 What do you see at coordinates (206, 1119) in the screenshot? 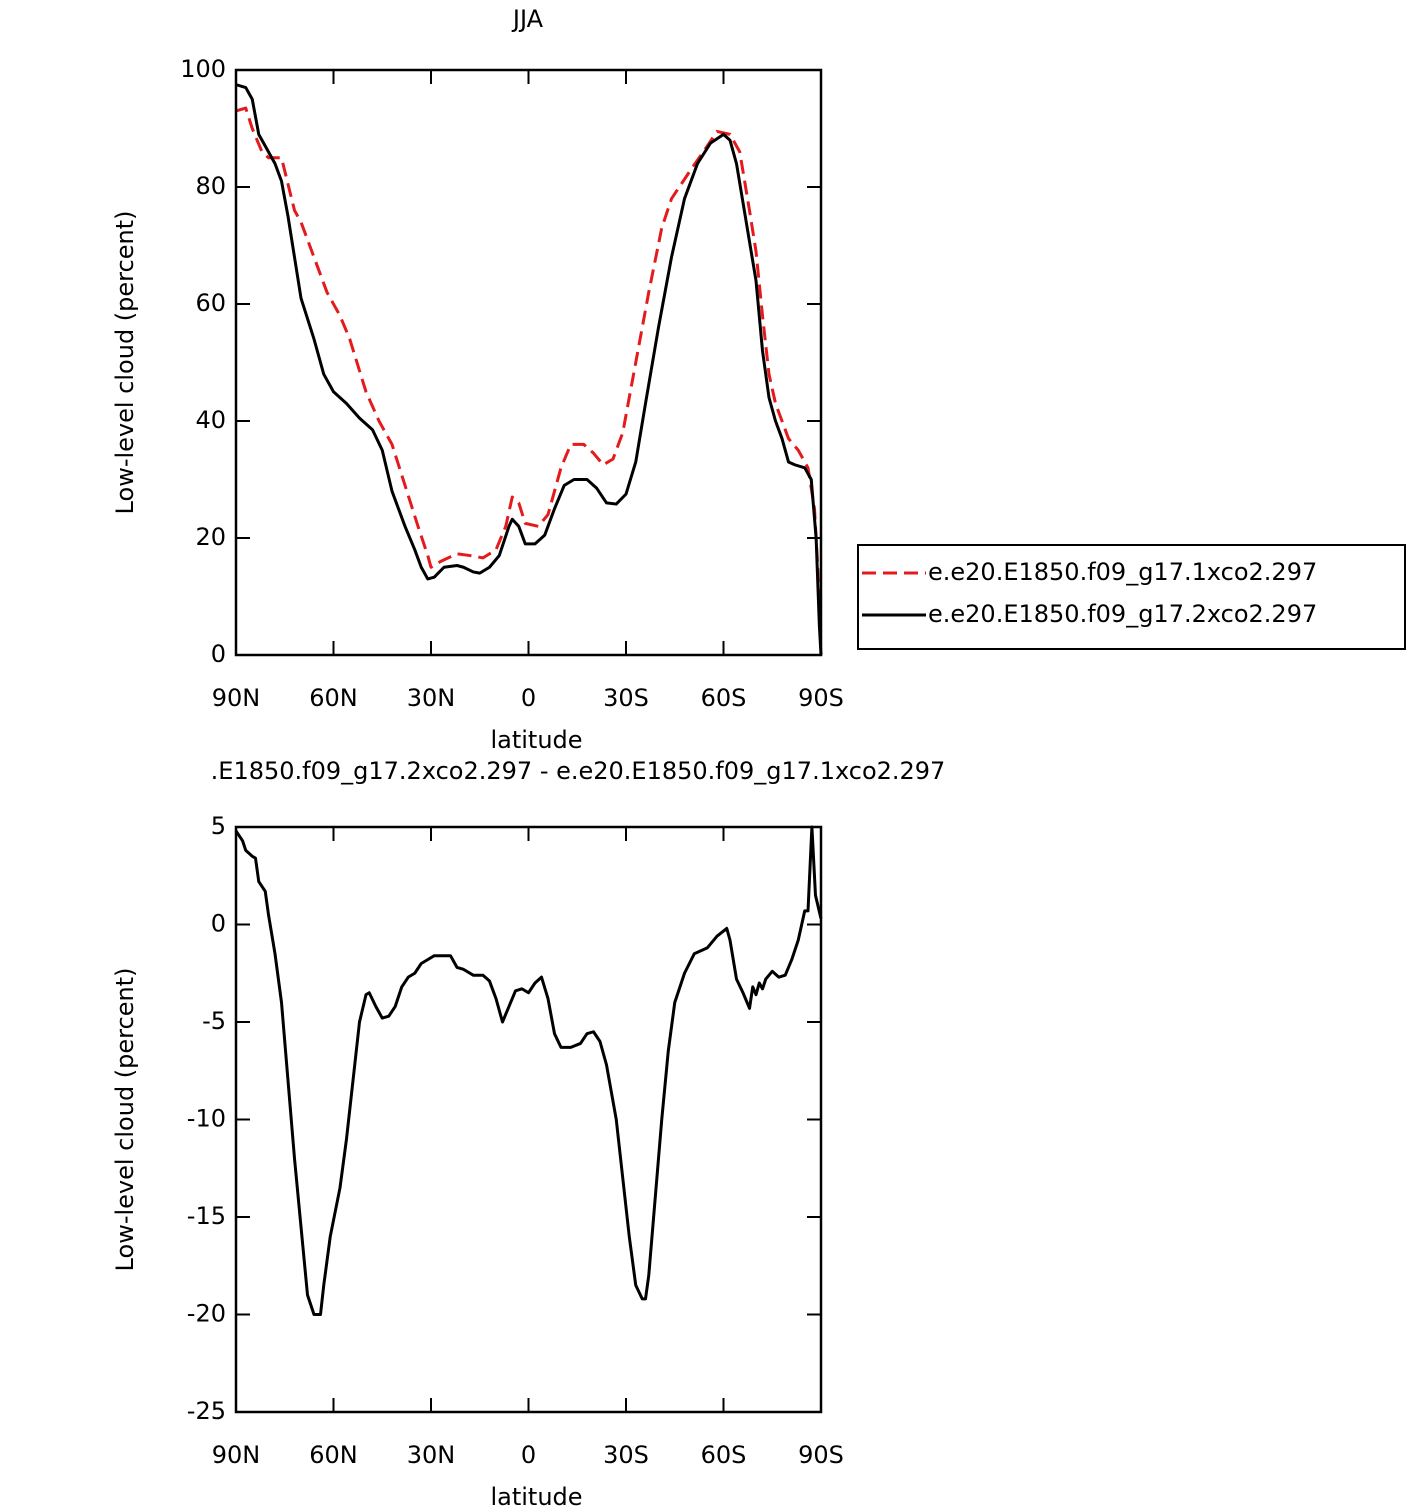
I see `y-tick-label: -10` at bounding box center [206, 1119].